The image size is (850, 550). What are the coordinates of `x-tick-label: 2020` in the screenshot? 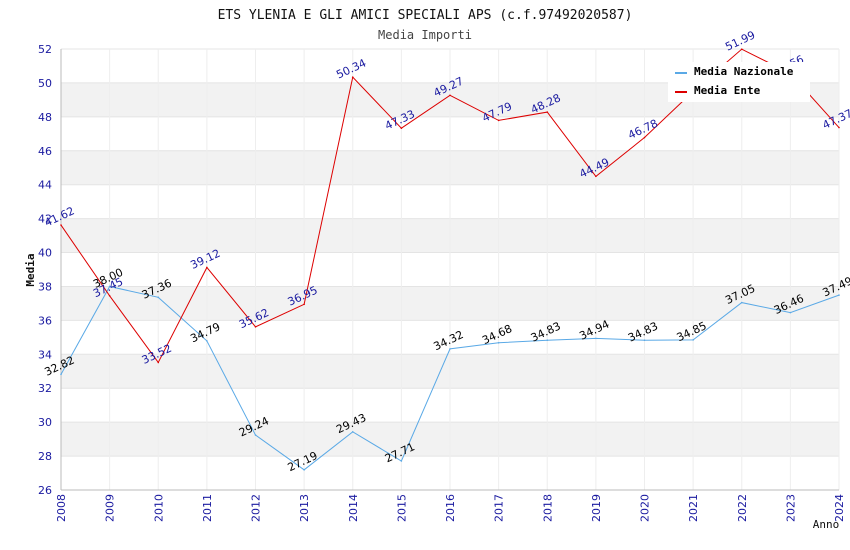 It's located at (645, 508).